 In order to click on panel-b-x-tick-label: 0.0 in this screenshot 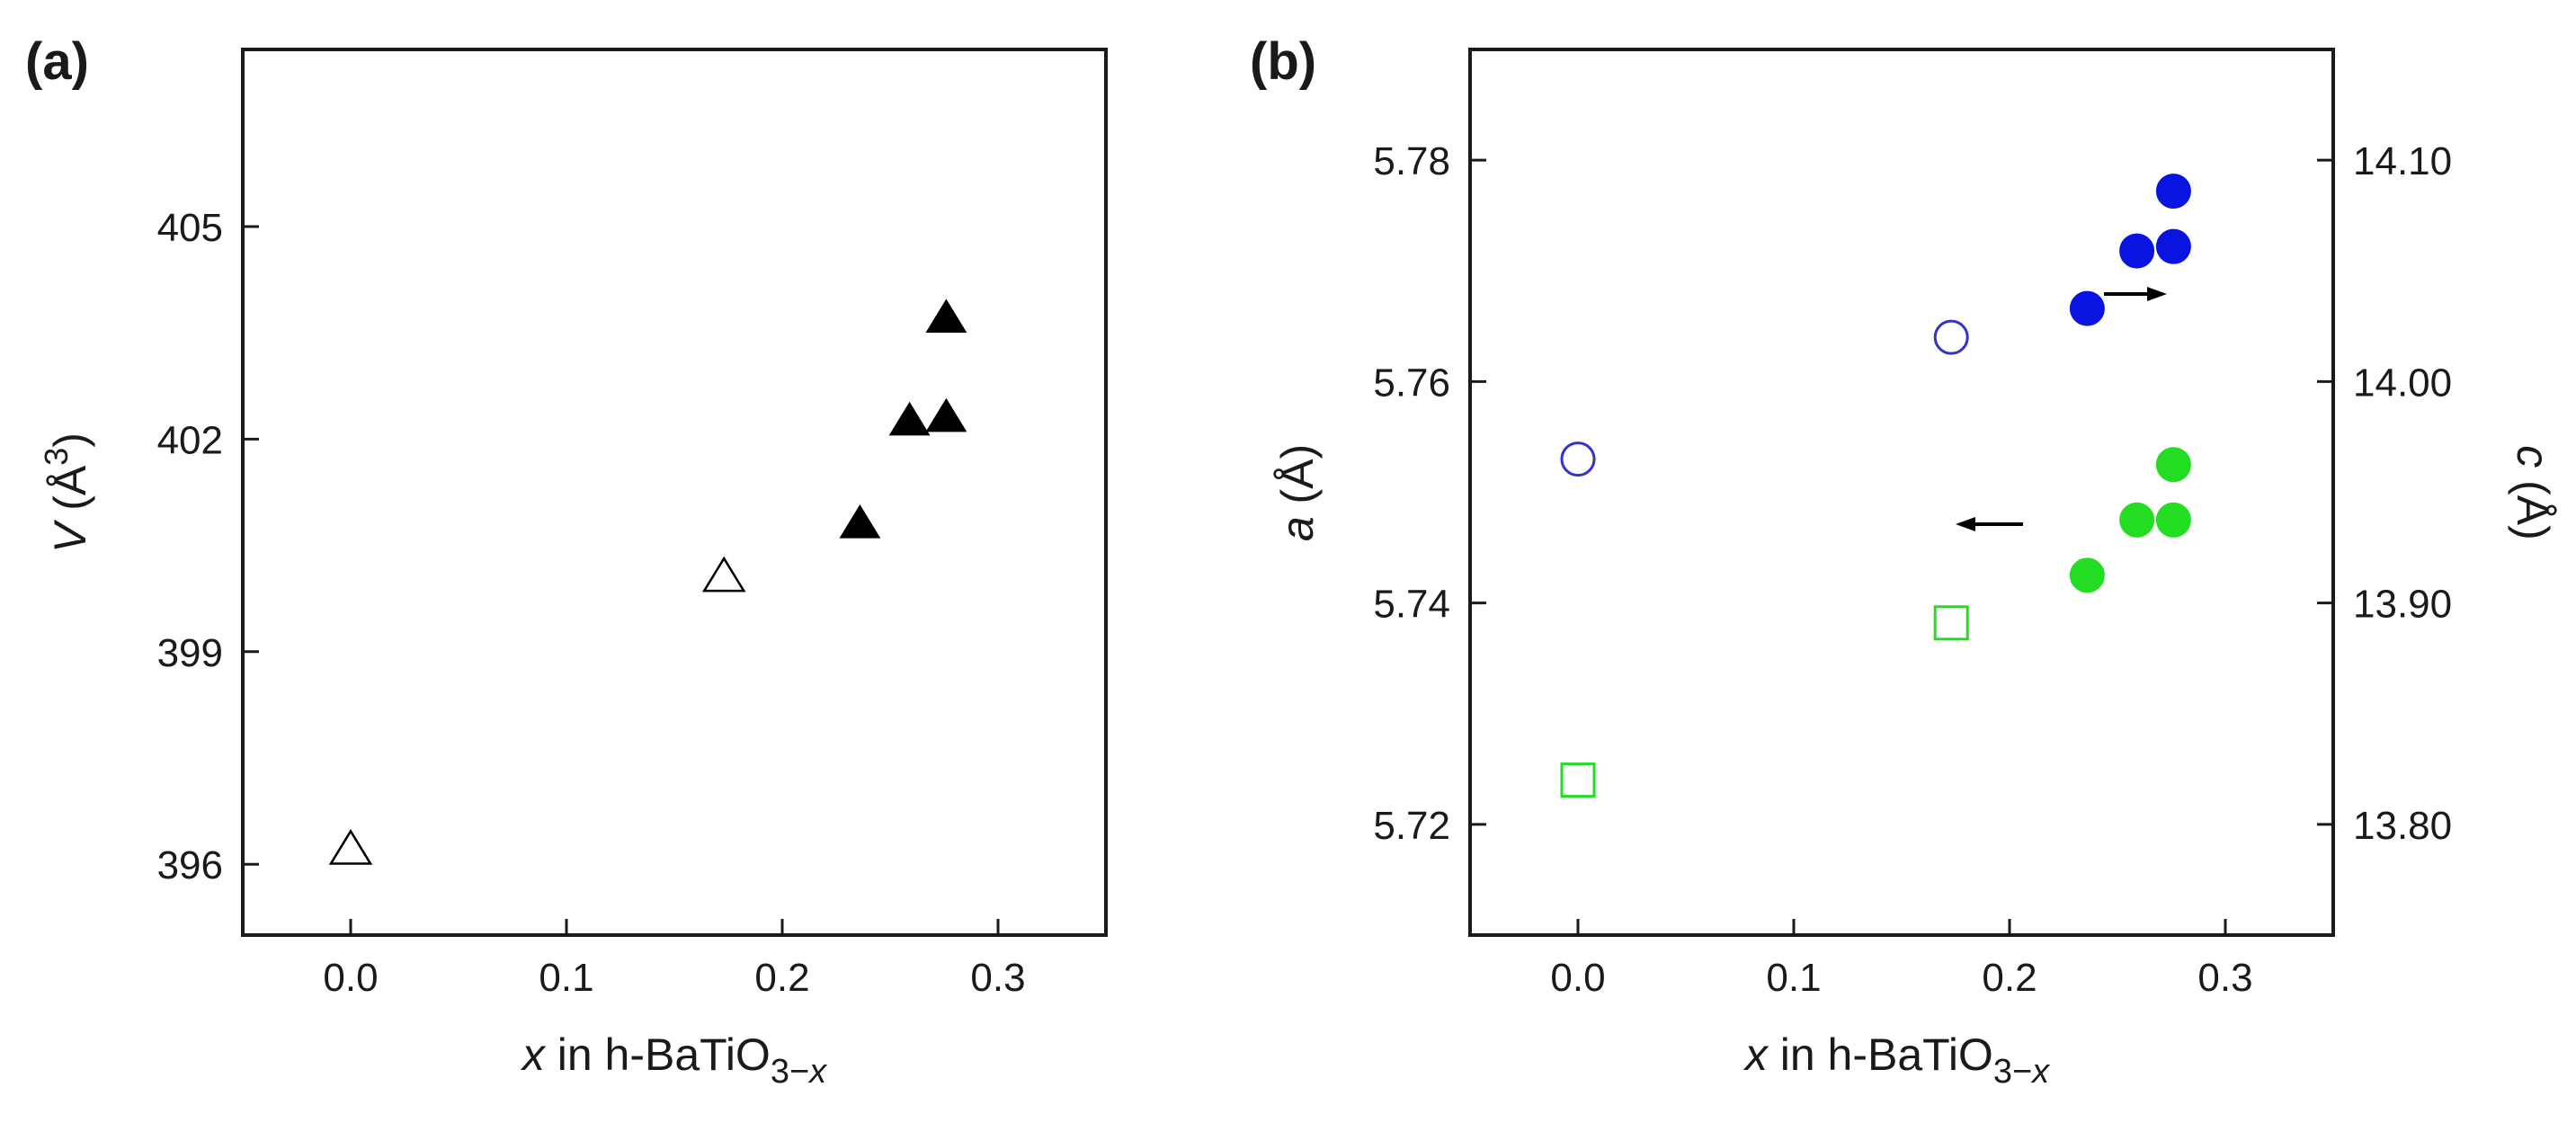, I will do `click(1578, 978)`.